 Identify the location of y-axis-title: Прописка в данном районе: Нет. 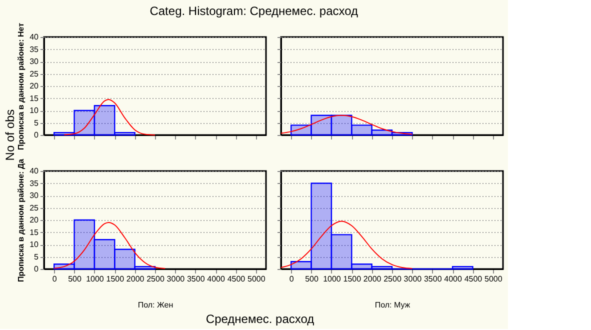
(21, 86).